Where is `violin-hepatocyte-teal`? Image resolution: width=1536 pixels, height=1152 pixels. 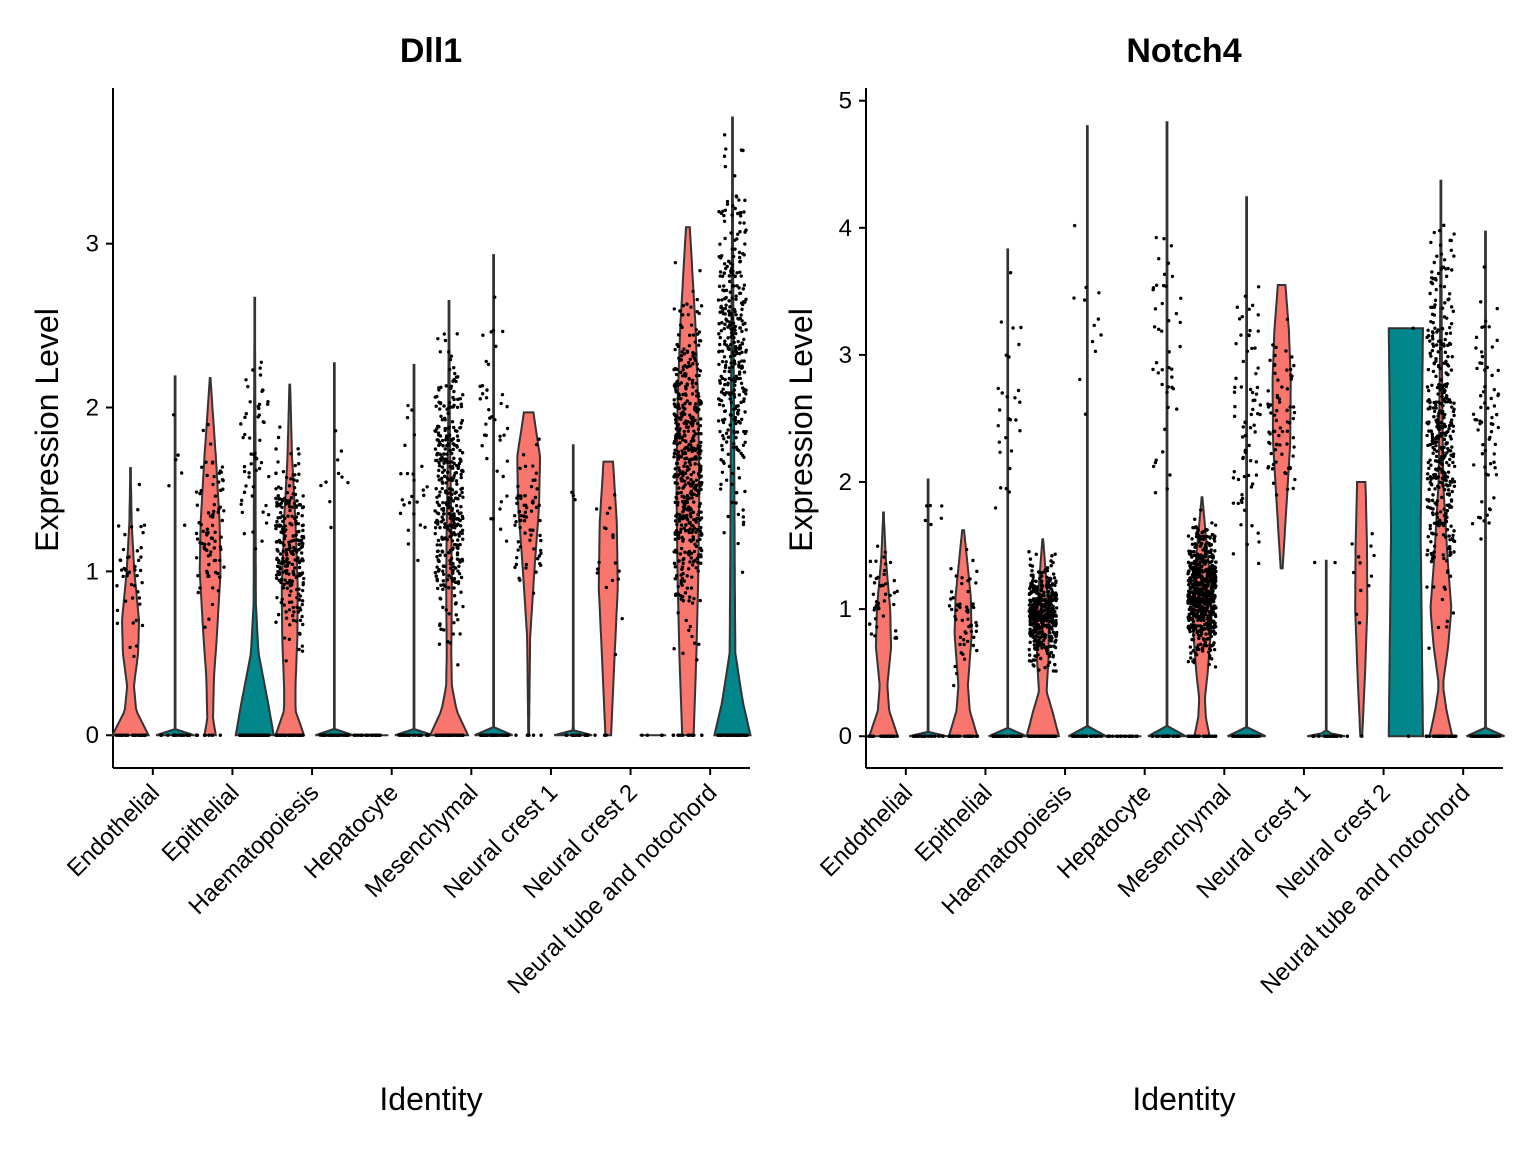 violin-hepatocyte-teal is located at coordinates (1167, 429).